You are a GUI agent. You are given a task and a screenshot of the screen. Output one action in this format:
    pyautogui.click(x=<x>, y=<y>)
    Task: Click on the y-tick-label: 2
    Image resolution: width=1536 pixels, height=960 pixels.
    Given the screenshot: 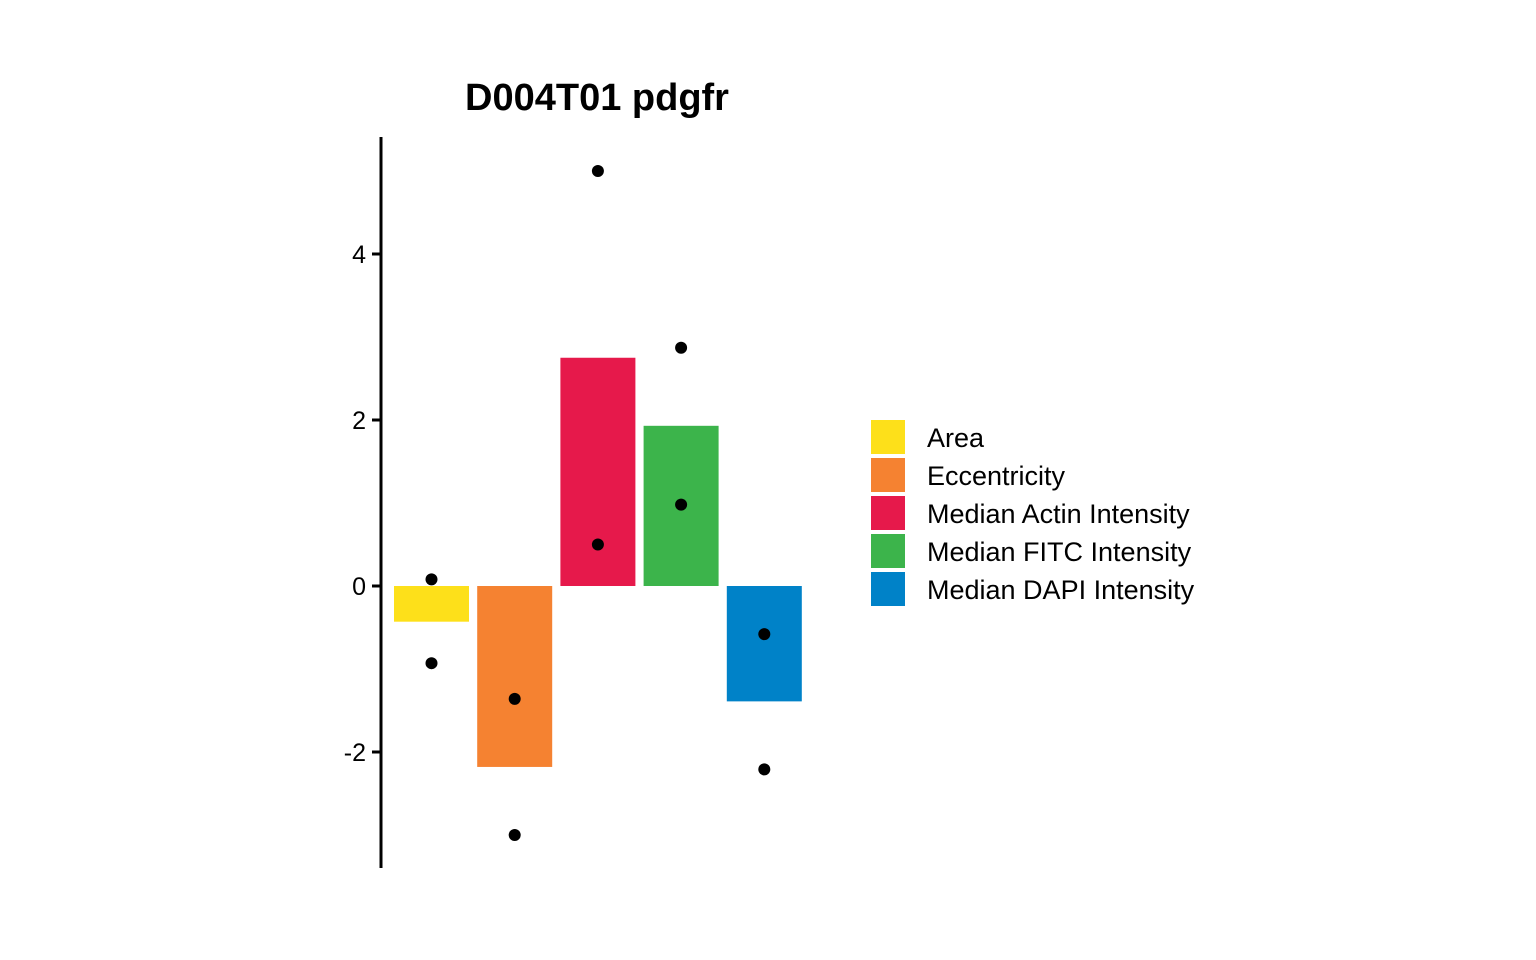 What is the action you would take?
    pyautogui.click(x=359, y=421)
    